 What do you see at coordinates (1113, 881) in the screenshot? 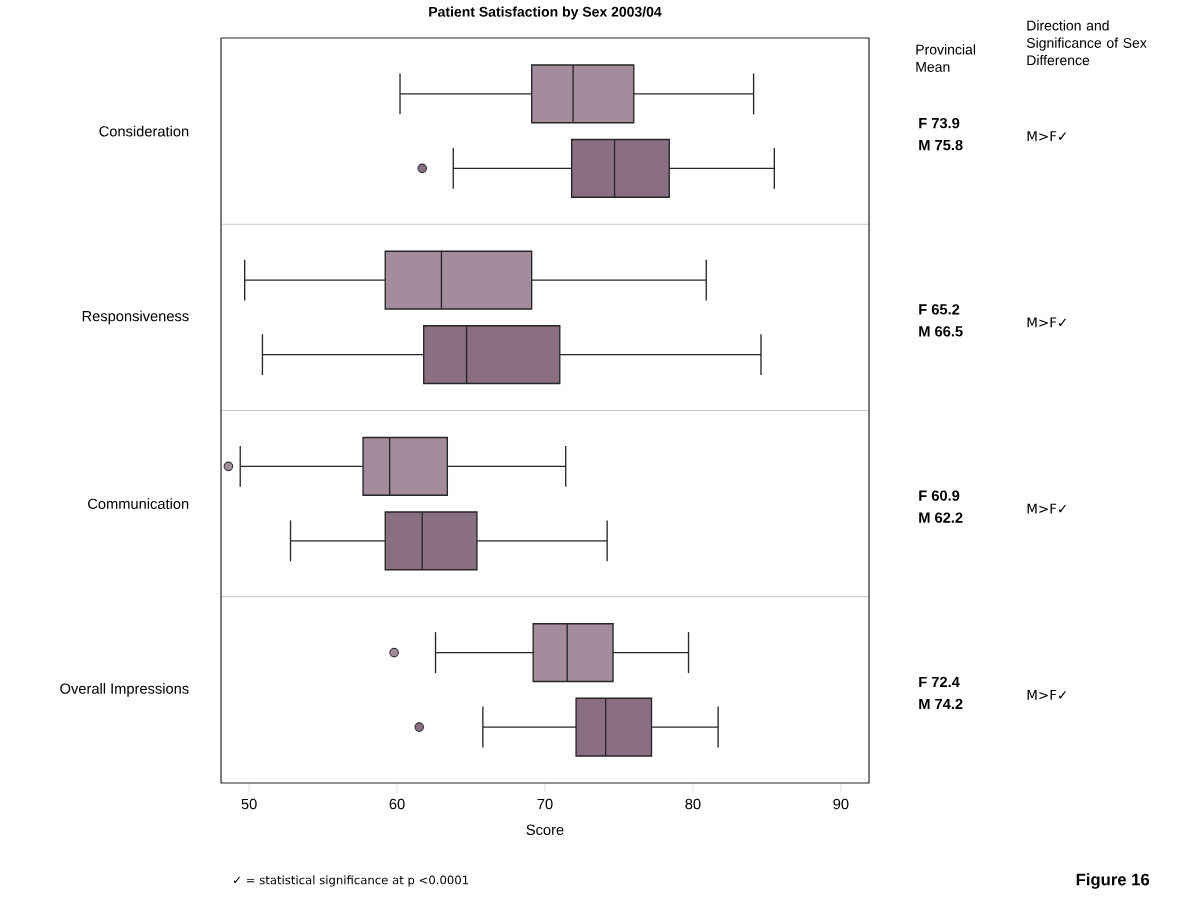
I see `caption: Figure 16` at bounding box center [1113, 881].